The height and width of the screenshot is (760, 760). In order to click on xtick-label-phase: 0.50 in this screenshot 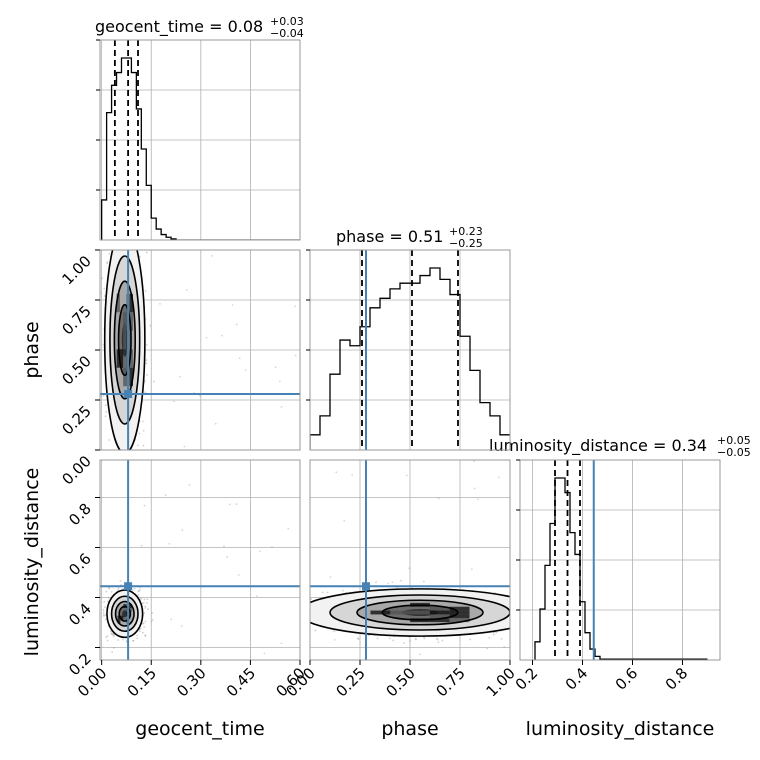, I will do `click(400, 682)`.